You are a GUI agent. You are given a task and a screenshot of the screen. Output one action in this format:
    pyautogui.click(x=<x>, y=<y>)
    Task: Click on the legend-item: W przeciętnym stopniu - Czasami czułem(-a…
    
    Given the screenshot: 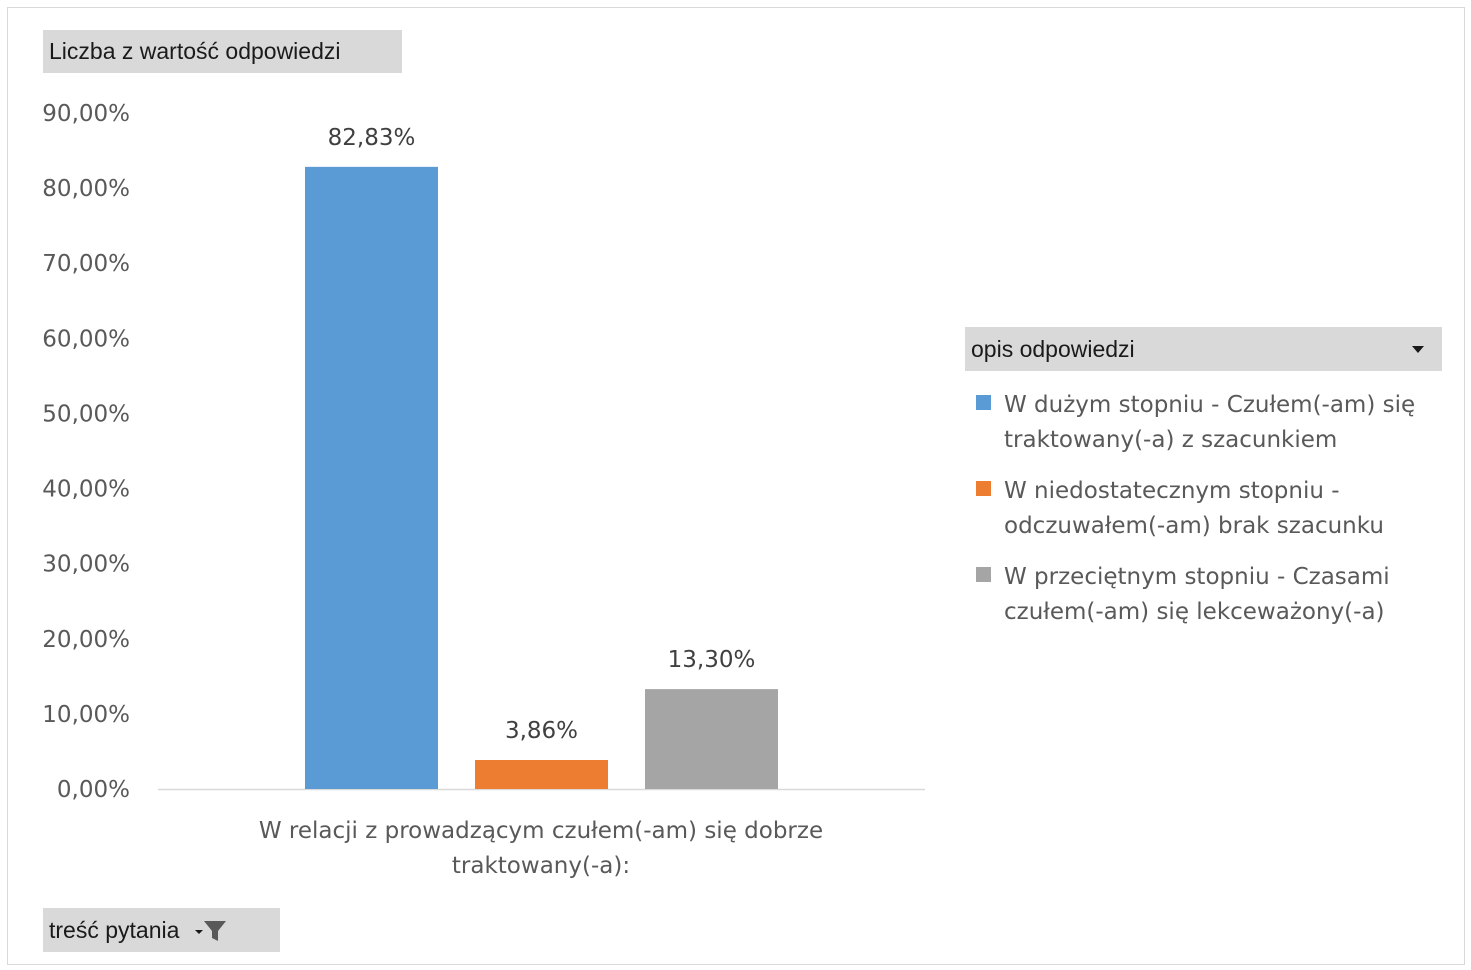 What is the action you would take?
    pyautogui.click(x=1216, y=595)
    